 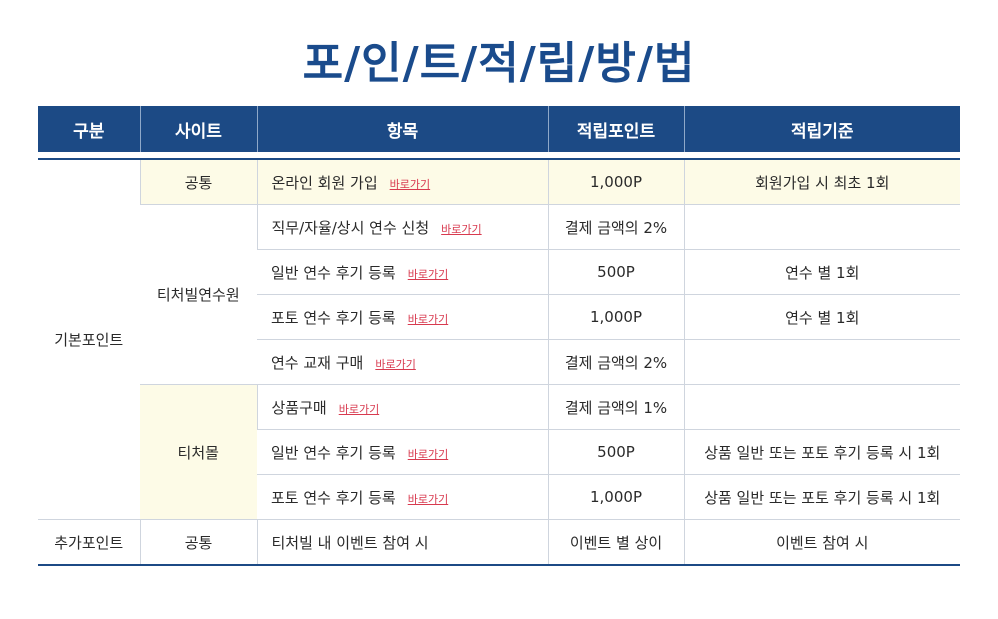 What do you see at coordinates (198, 452) in the screenshot?
I see `site-cell: 티처몰` at bounding box center [198, 452].